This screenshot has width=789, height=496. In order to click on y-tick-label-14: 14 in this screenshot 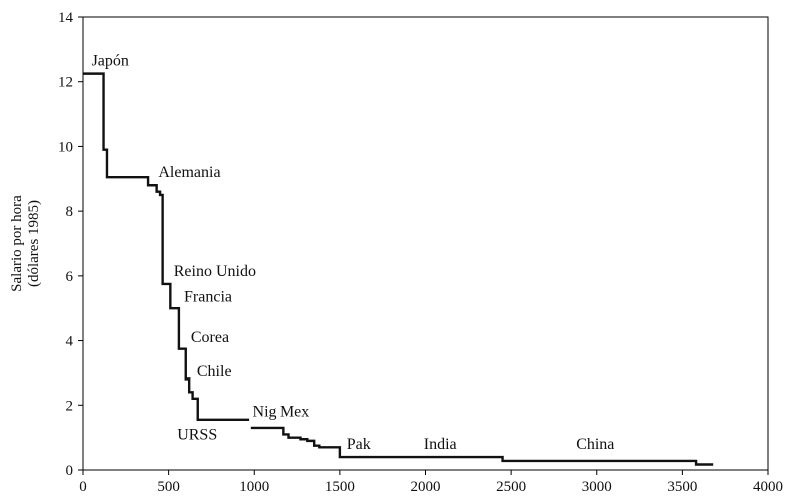, I will do `click(66, 18)`.